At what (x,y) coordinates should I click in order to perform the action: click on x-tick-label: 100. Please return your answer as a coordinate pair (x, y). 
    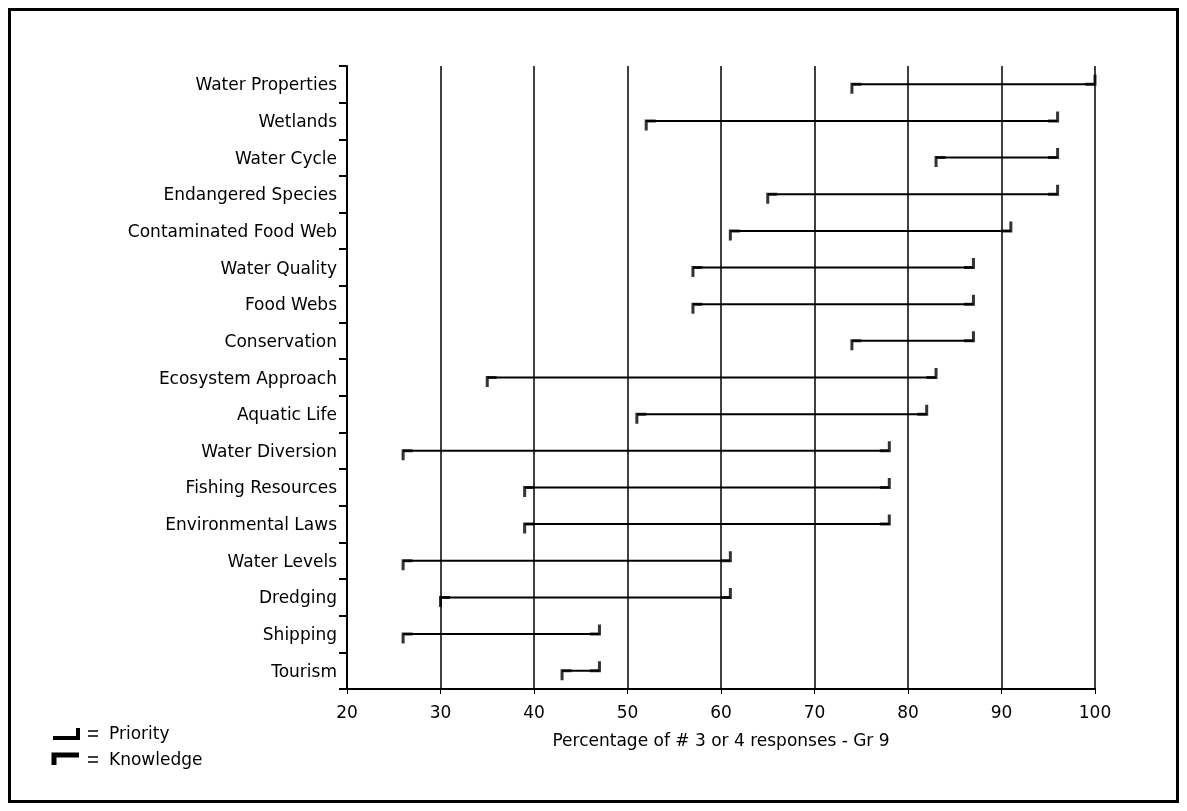
    Looking at the image, I should click on (1095, 711).